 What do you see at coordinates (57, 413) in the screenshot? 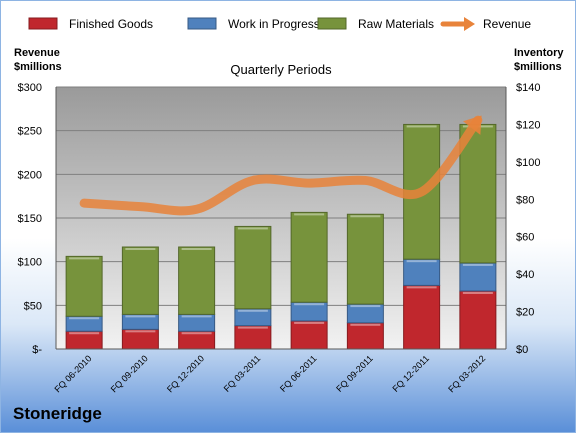
I see `company-name: Stoneridge` at bounding box center [57, 413].